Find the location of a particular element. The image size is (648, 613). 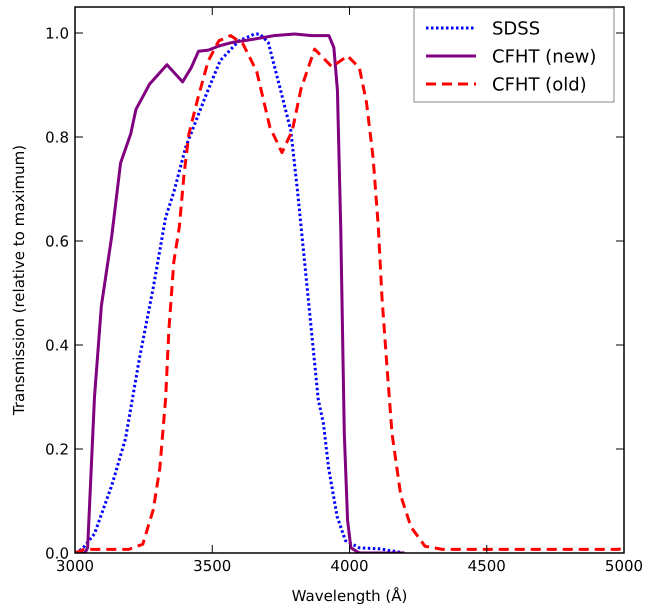

y-tick-label: 0.8 is located at coordinates (57, 137).